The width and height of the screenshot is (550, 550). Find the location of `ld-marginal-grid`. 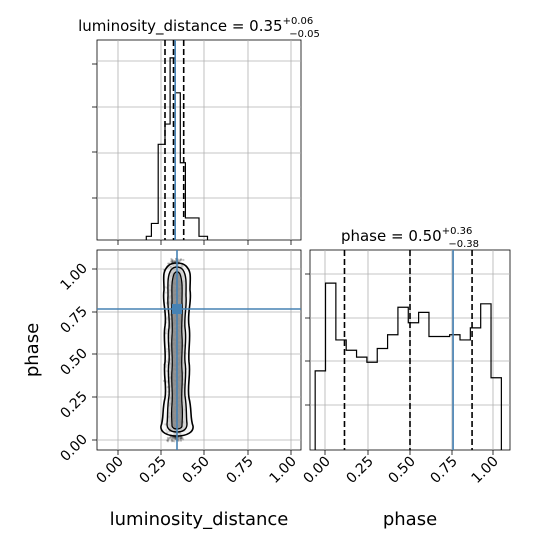

ld-marginal-grid is located at coordinates (199, 140).